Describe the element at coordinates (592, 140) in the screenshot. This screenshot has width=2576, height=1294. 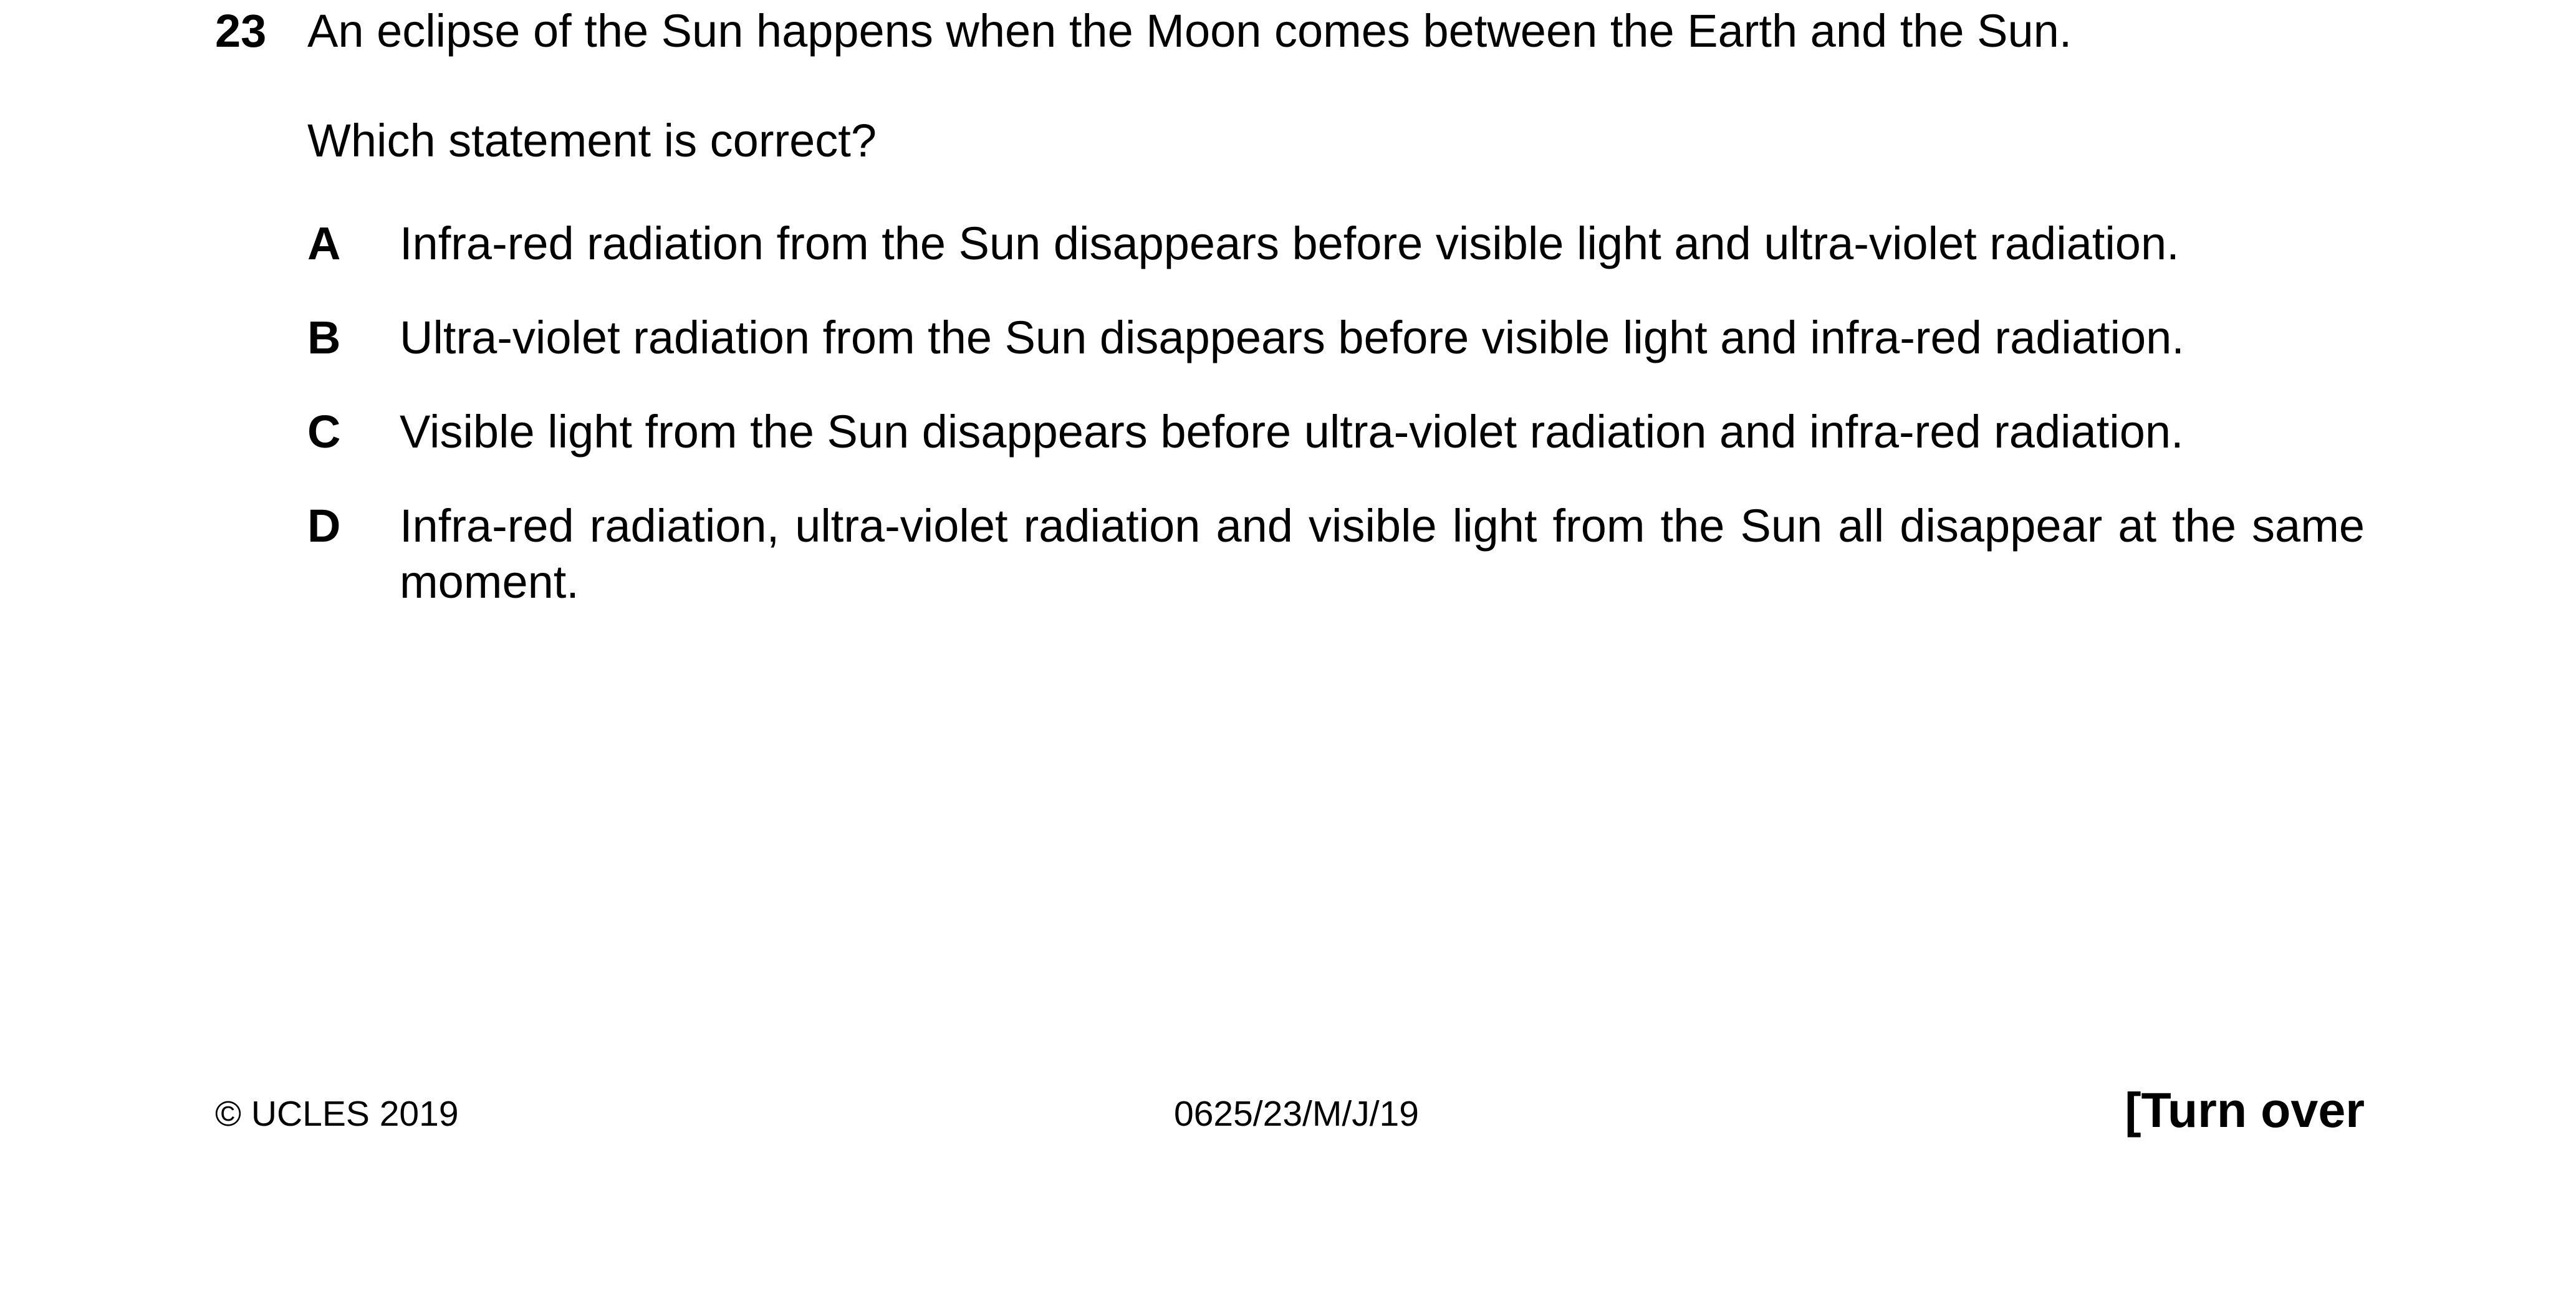
I see `question-prompt: Which statement is correct?` at that location.